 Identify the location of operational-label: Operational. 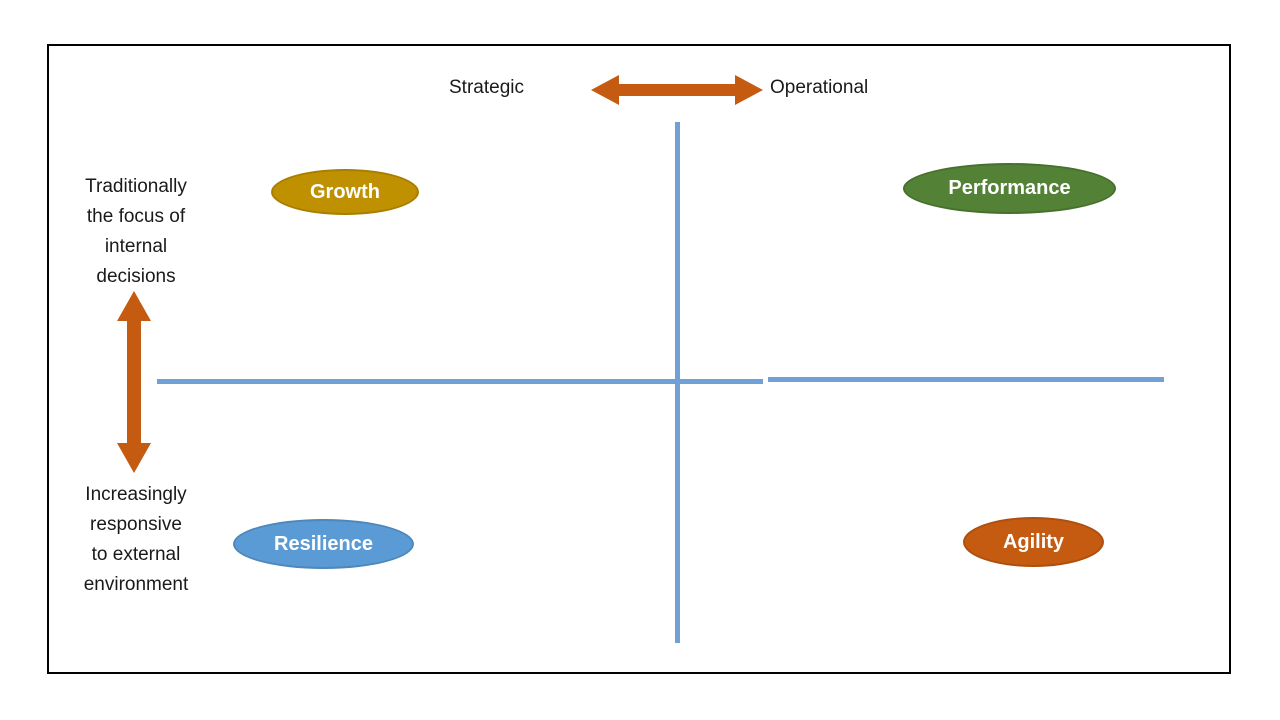
(819, 87).